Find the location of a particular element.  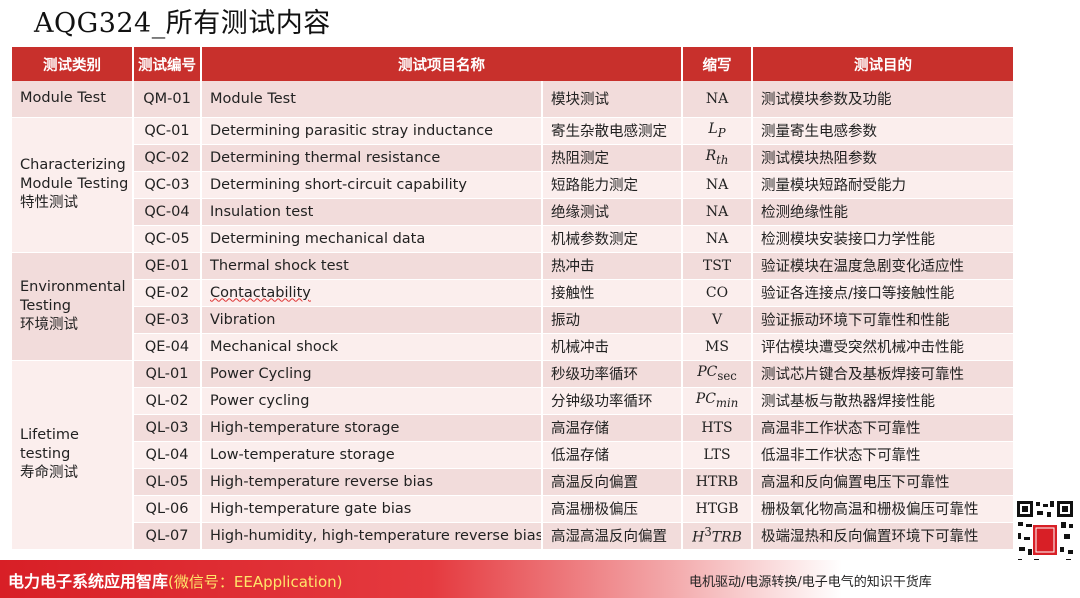

table-row: QE-03 Vibration 振动 V 验证振动环境下可靠性和性能 is located at coordinates (512, 320).